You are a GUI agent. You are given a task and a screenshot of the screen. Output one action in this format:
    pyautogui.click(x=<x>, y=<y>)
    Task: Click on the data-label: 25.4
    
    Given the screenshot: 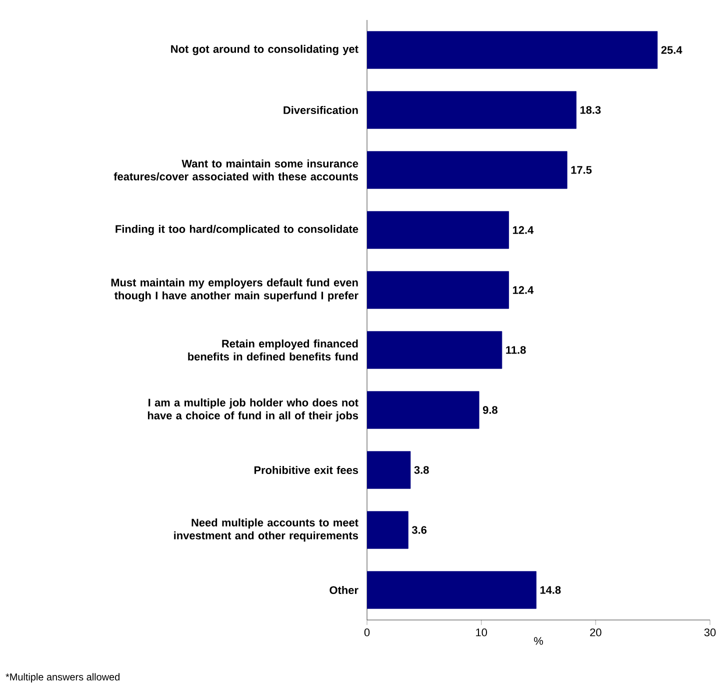 What is the action you would take?
    pyautogui.click(x=671, y=50)
    